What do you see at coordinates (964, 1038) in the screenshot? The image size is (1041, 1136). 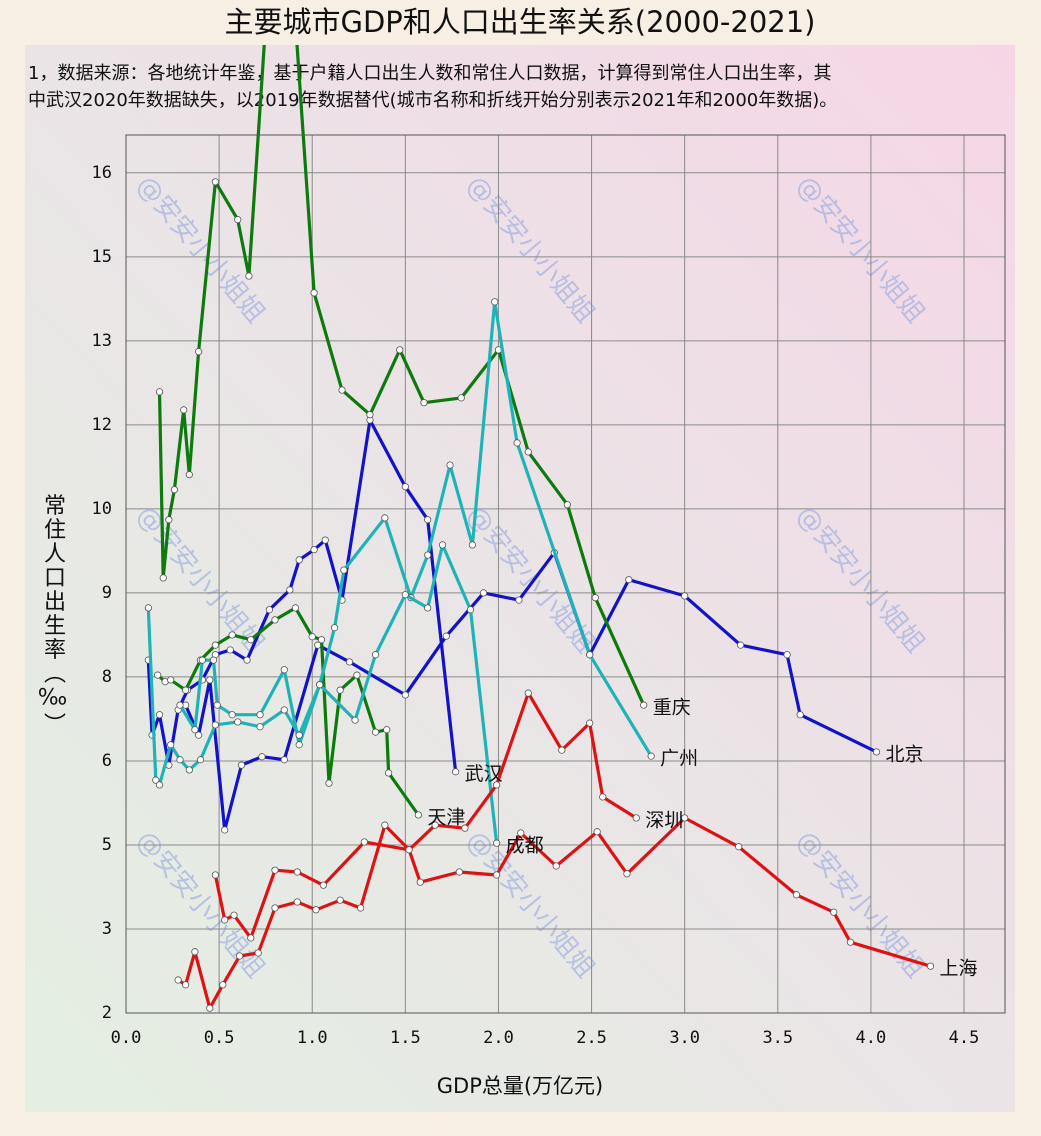 I see `x-tick-label: 4.5` at bounding box center [964, 1038].